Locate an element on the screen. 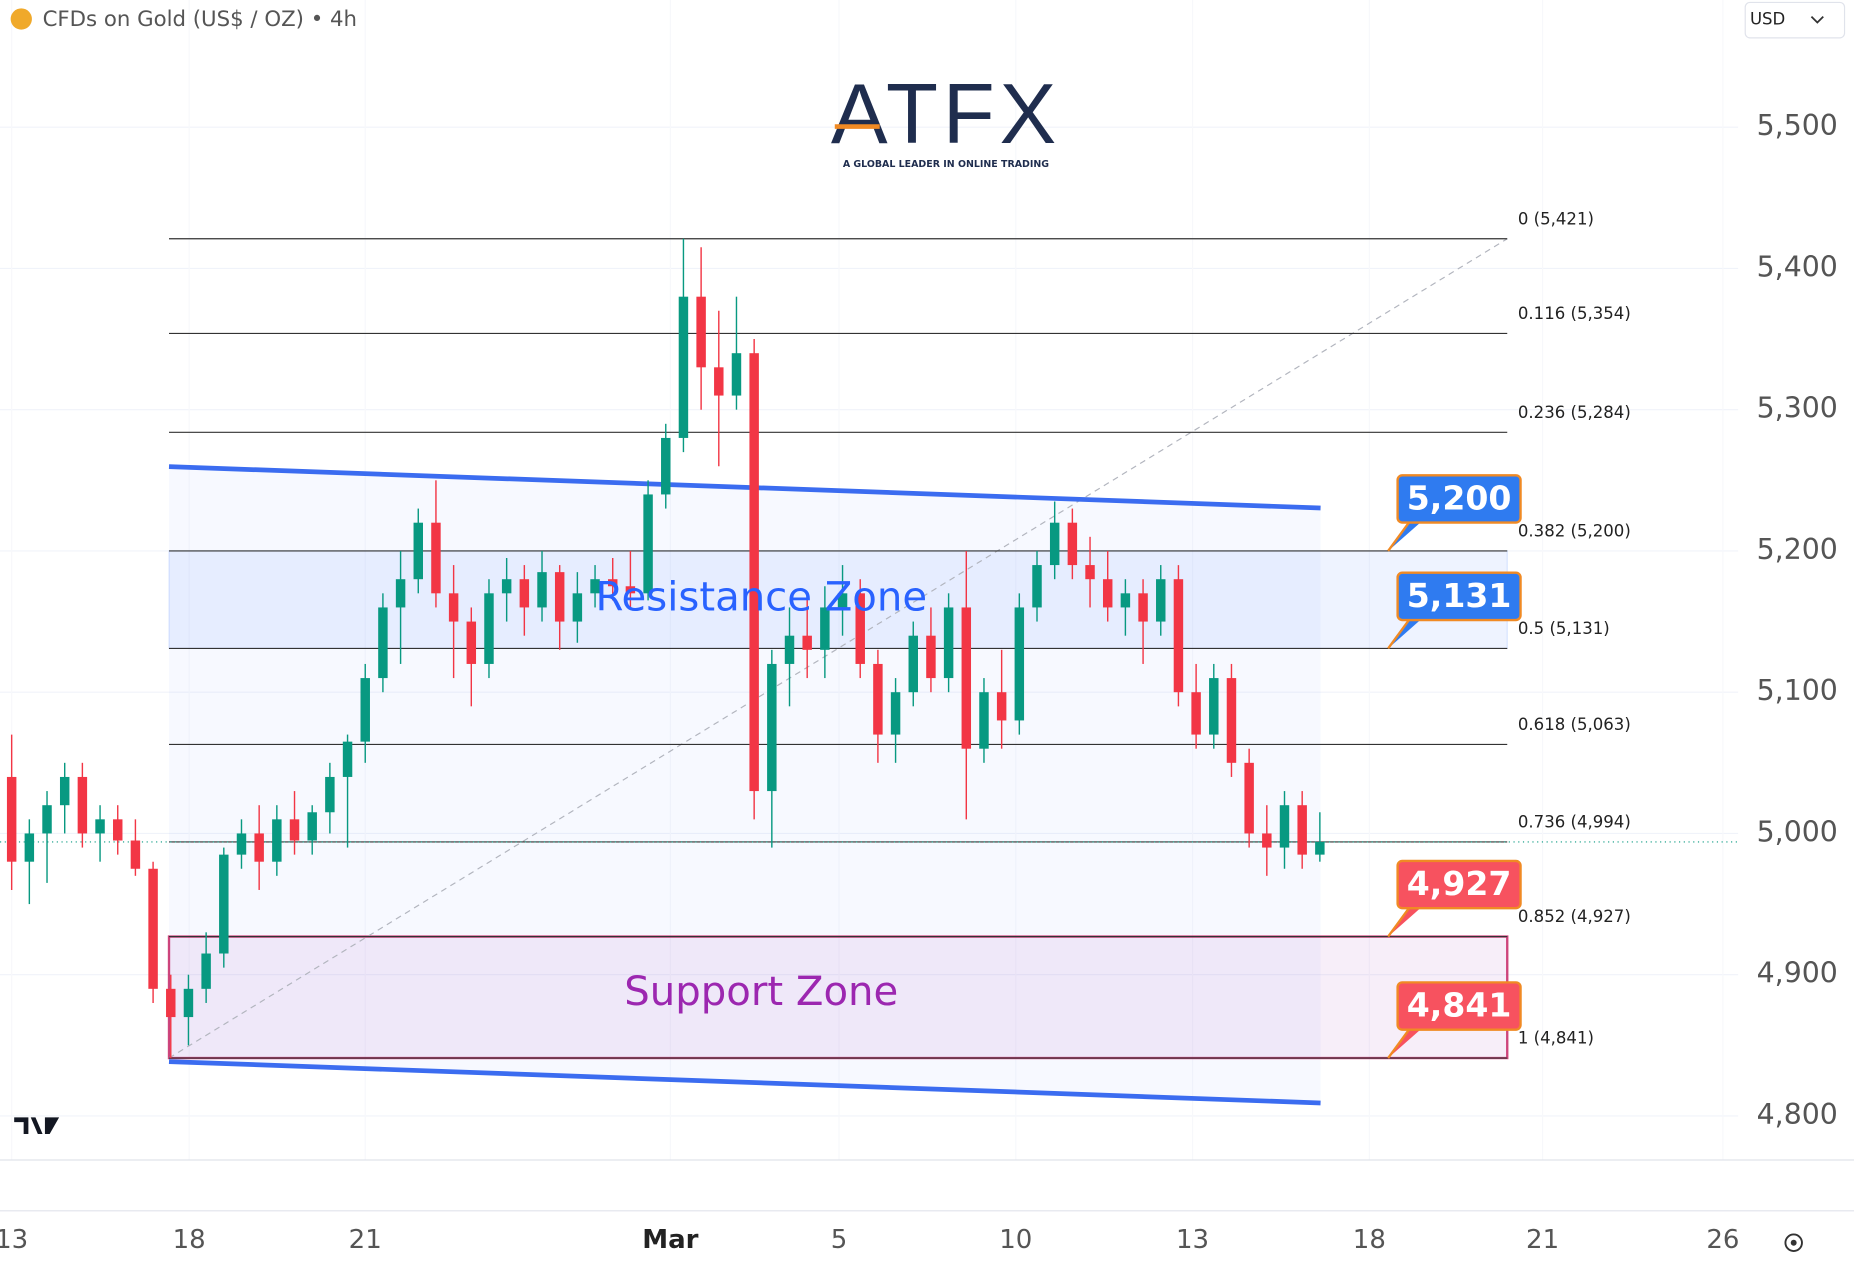 The image size is (1854, 1270). price-badge-label: 4,927 is located at coordinates (1459, 883).